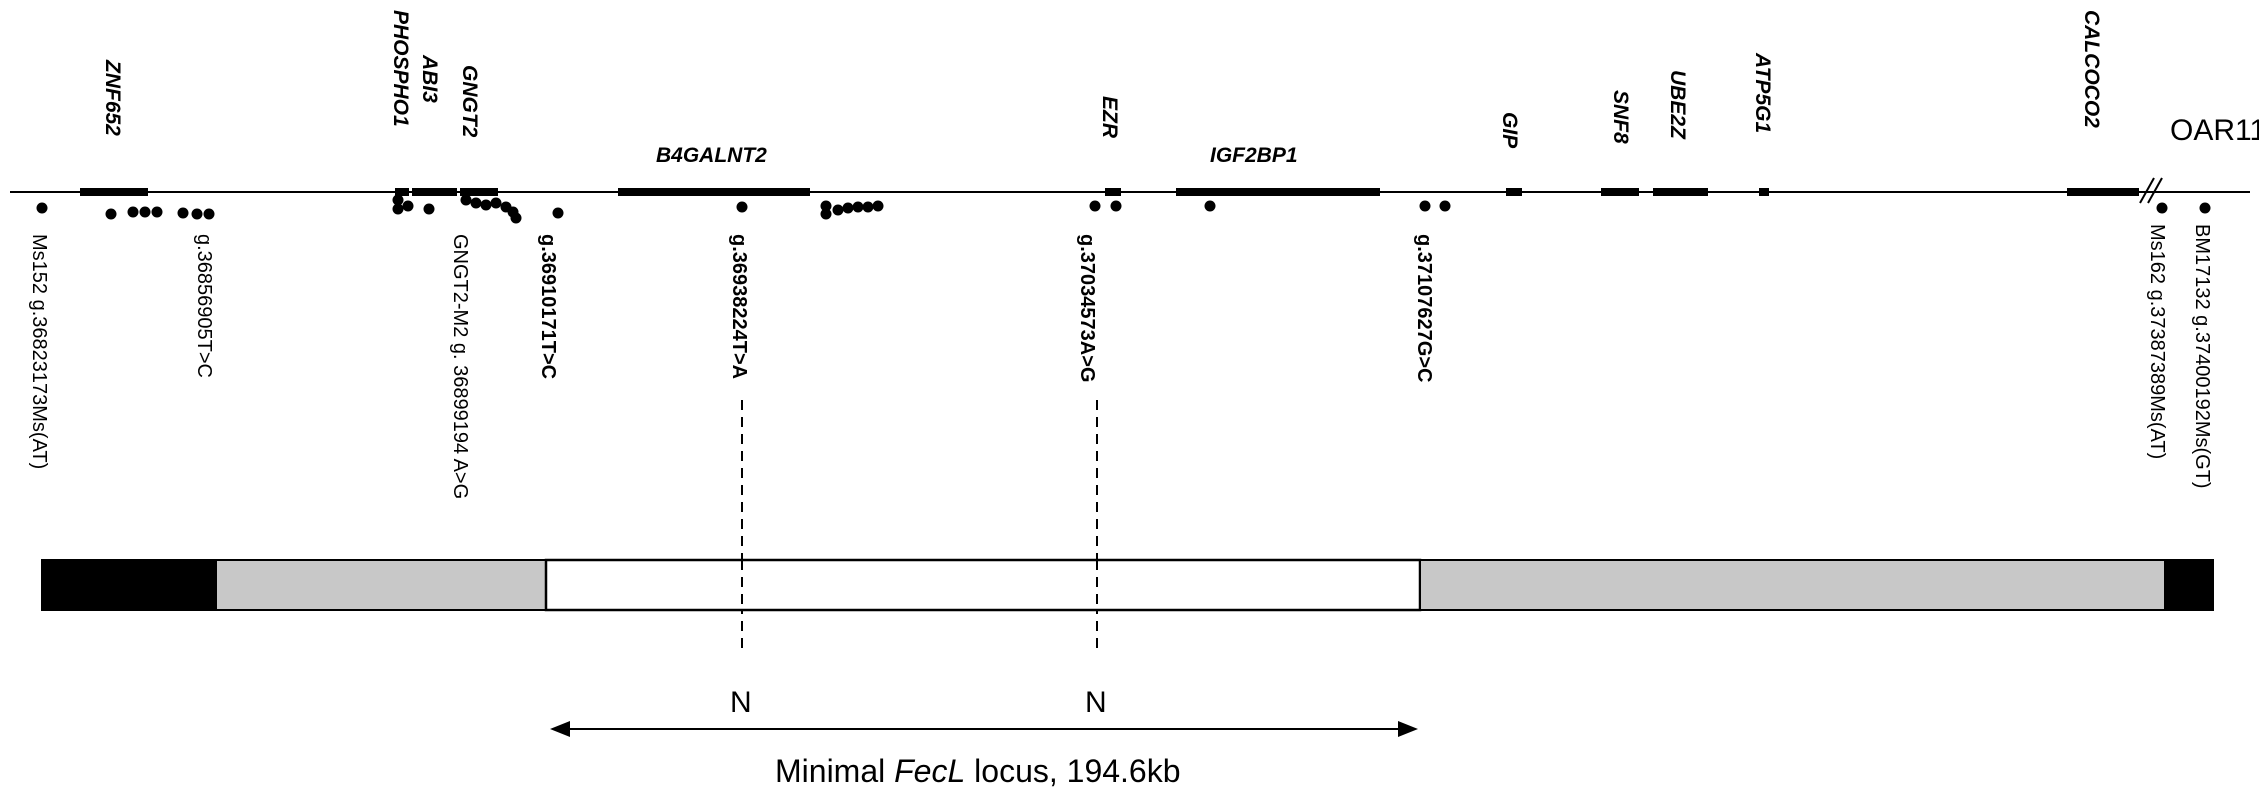 Image resolution: width=2259 pixels, height=800 pixels. Describe the element at coordinates (1072, 771) in the screenshot. I see `caption-suffix: locus, 194.6kb` at that location.